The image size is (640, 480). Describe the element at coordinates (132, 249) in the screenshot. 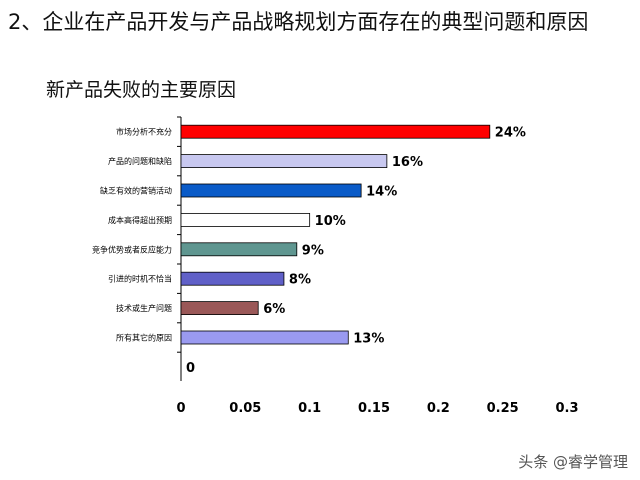

I see `category-label: 竞争优势或者反应能力` at that location.